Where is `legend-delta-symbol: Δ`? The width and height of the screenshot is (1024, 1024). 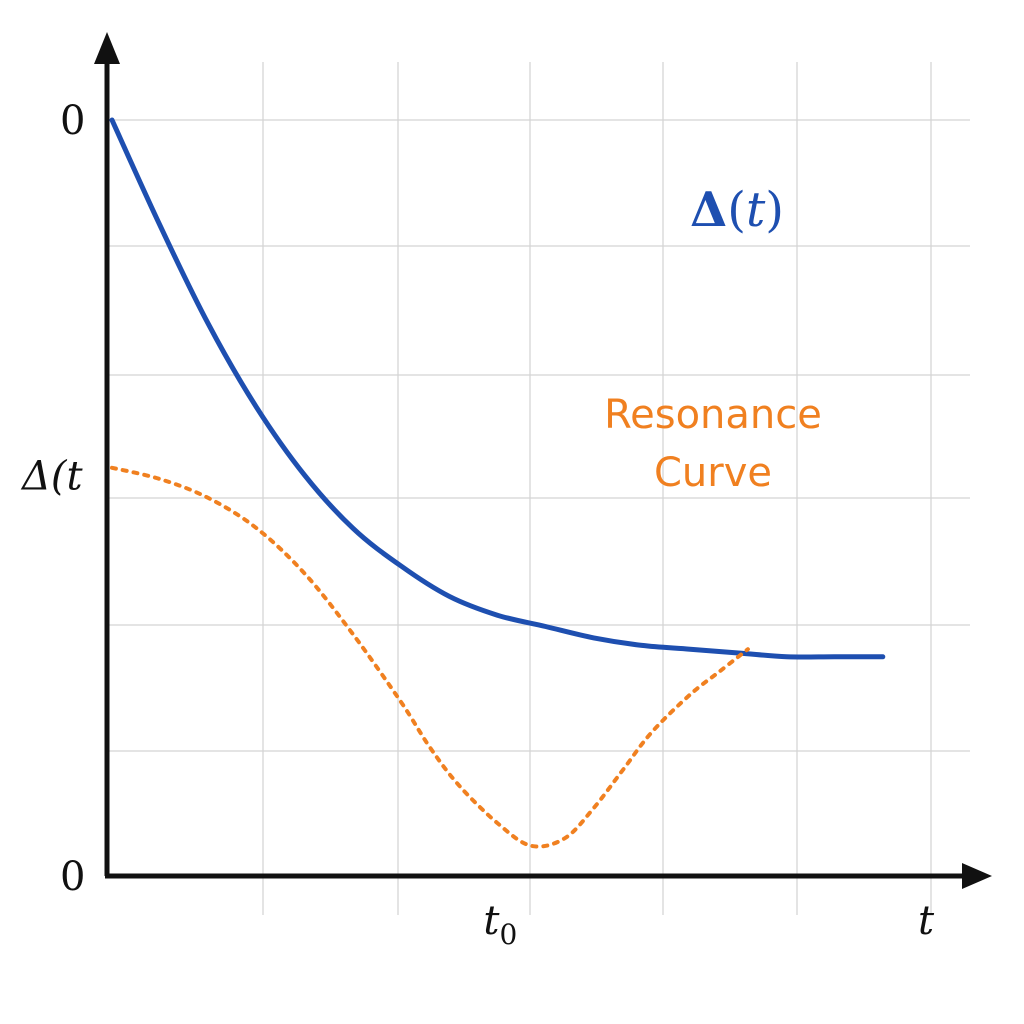
legend-delta-symbol: Δ is located at coordinates (708, 210).